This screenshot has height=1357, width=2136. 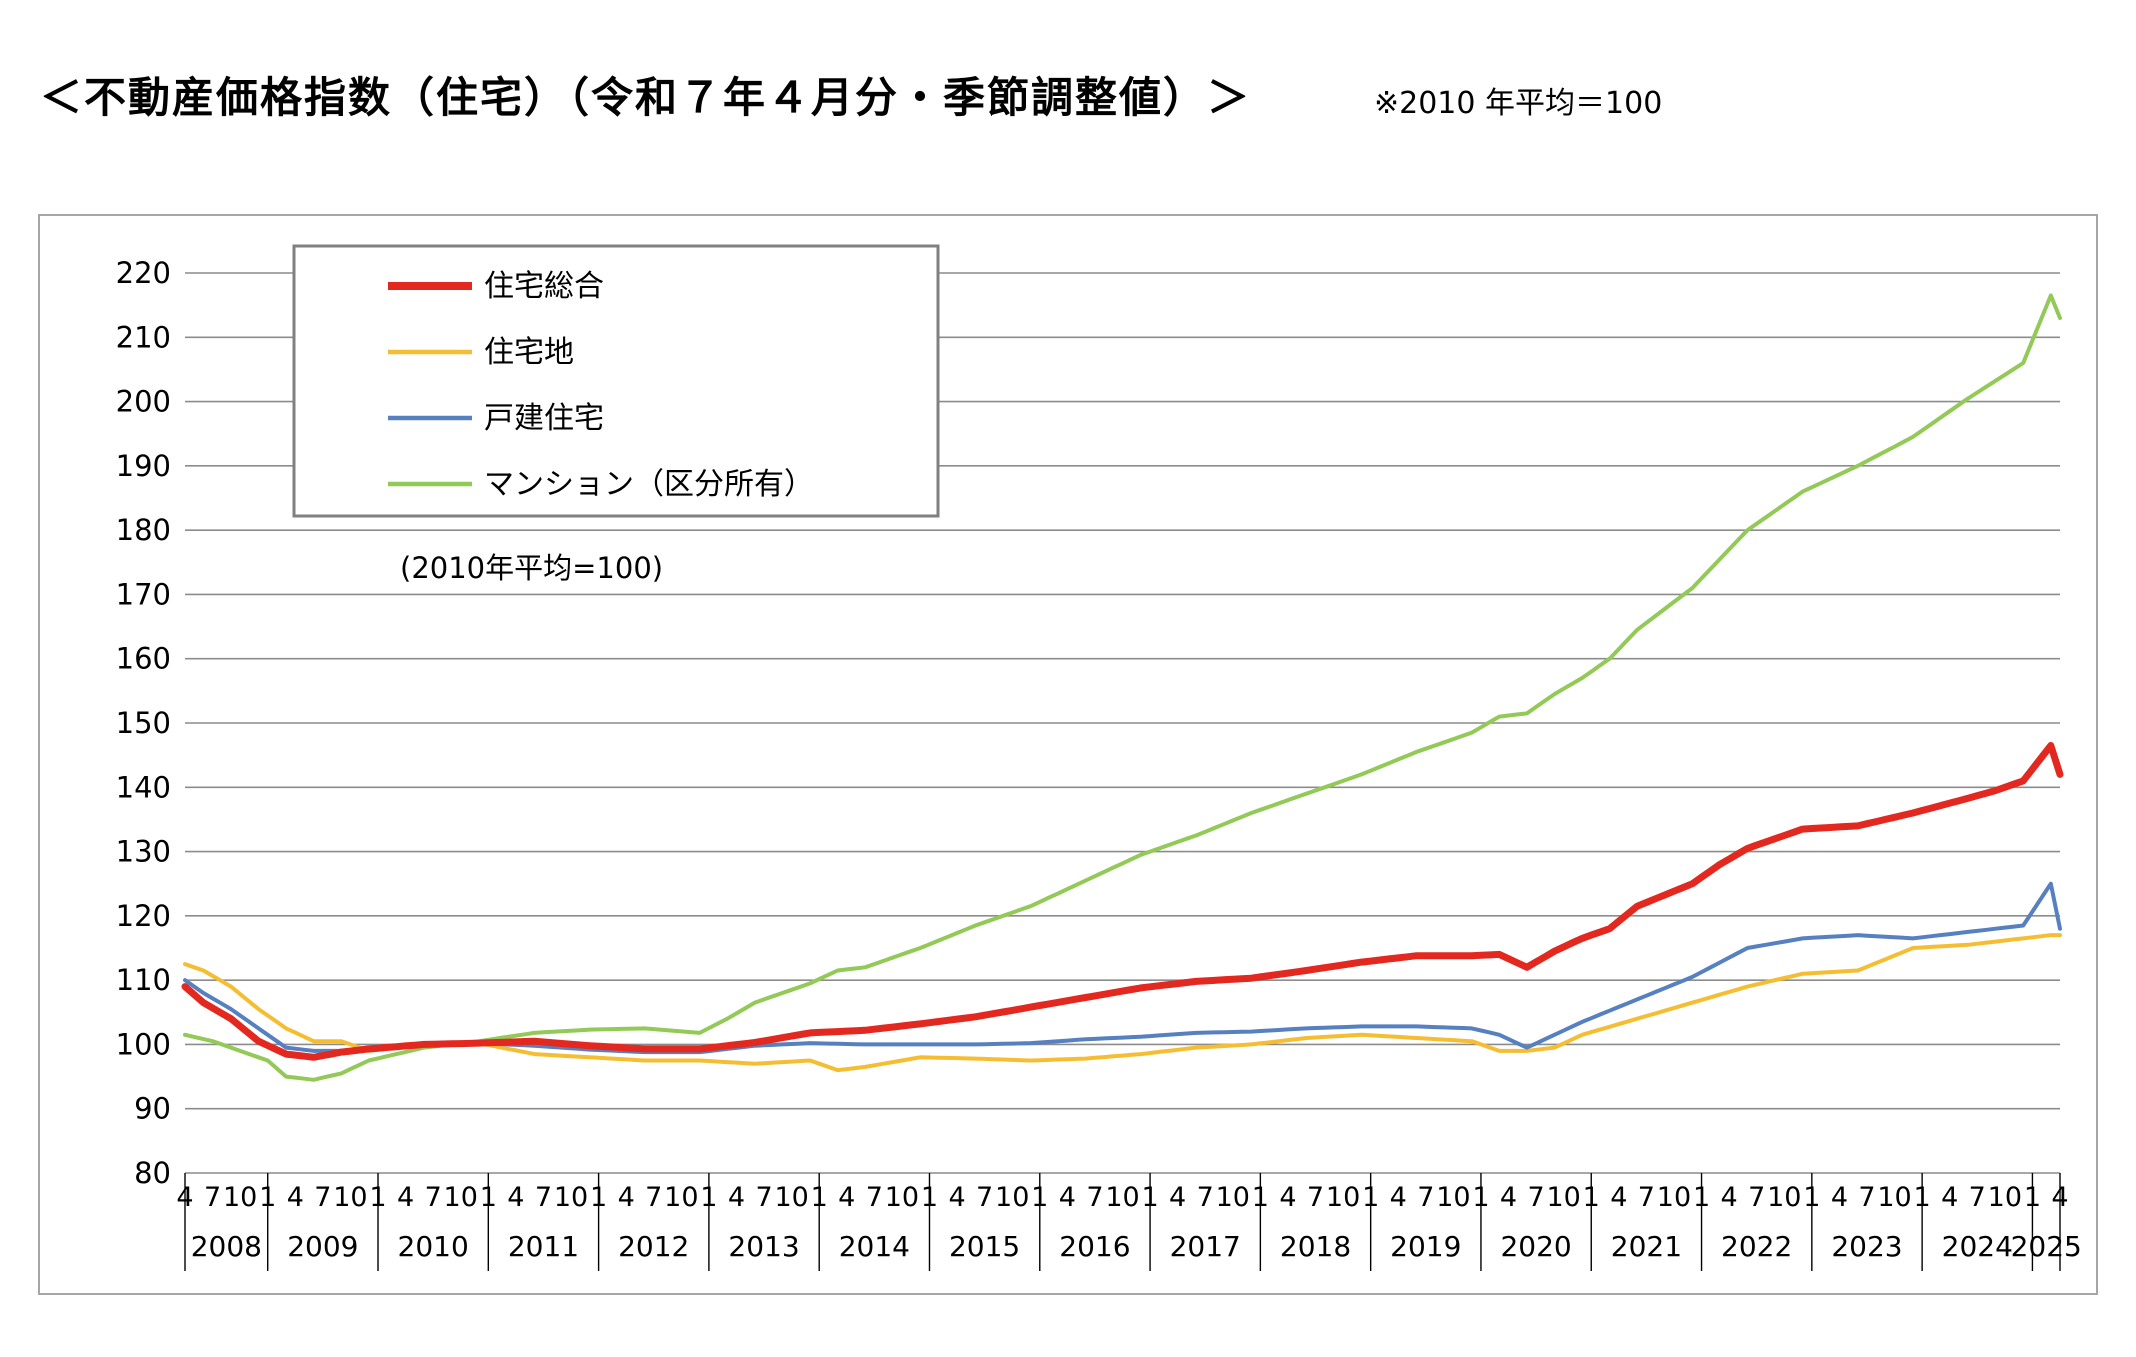 What do you see at coordinates (1977, 1246) in the screenshot?
I see `year-label: 2024` at bounding box center [1977, 1246].